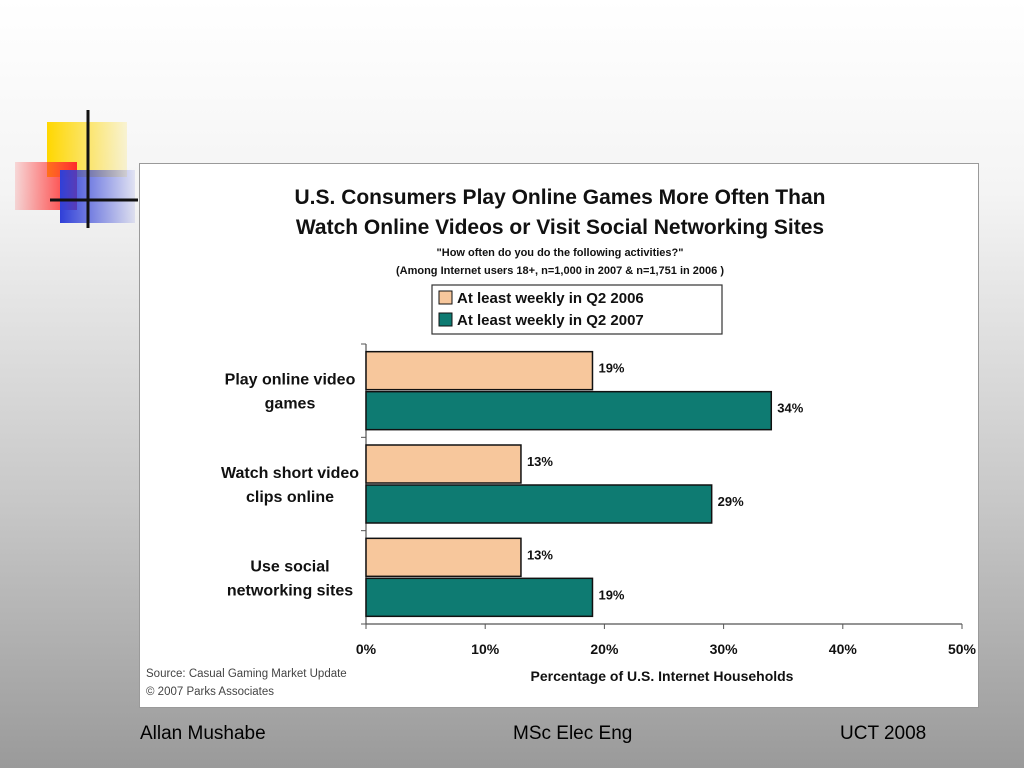 Image resolution: width=1024 pixels, height=768 pixels. Describe the element at coordinates (366, 649) in the screenshot. I see `x-tick-label: 0%` at that location.